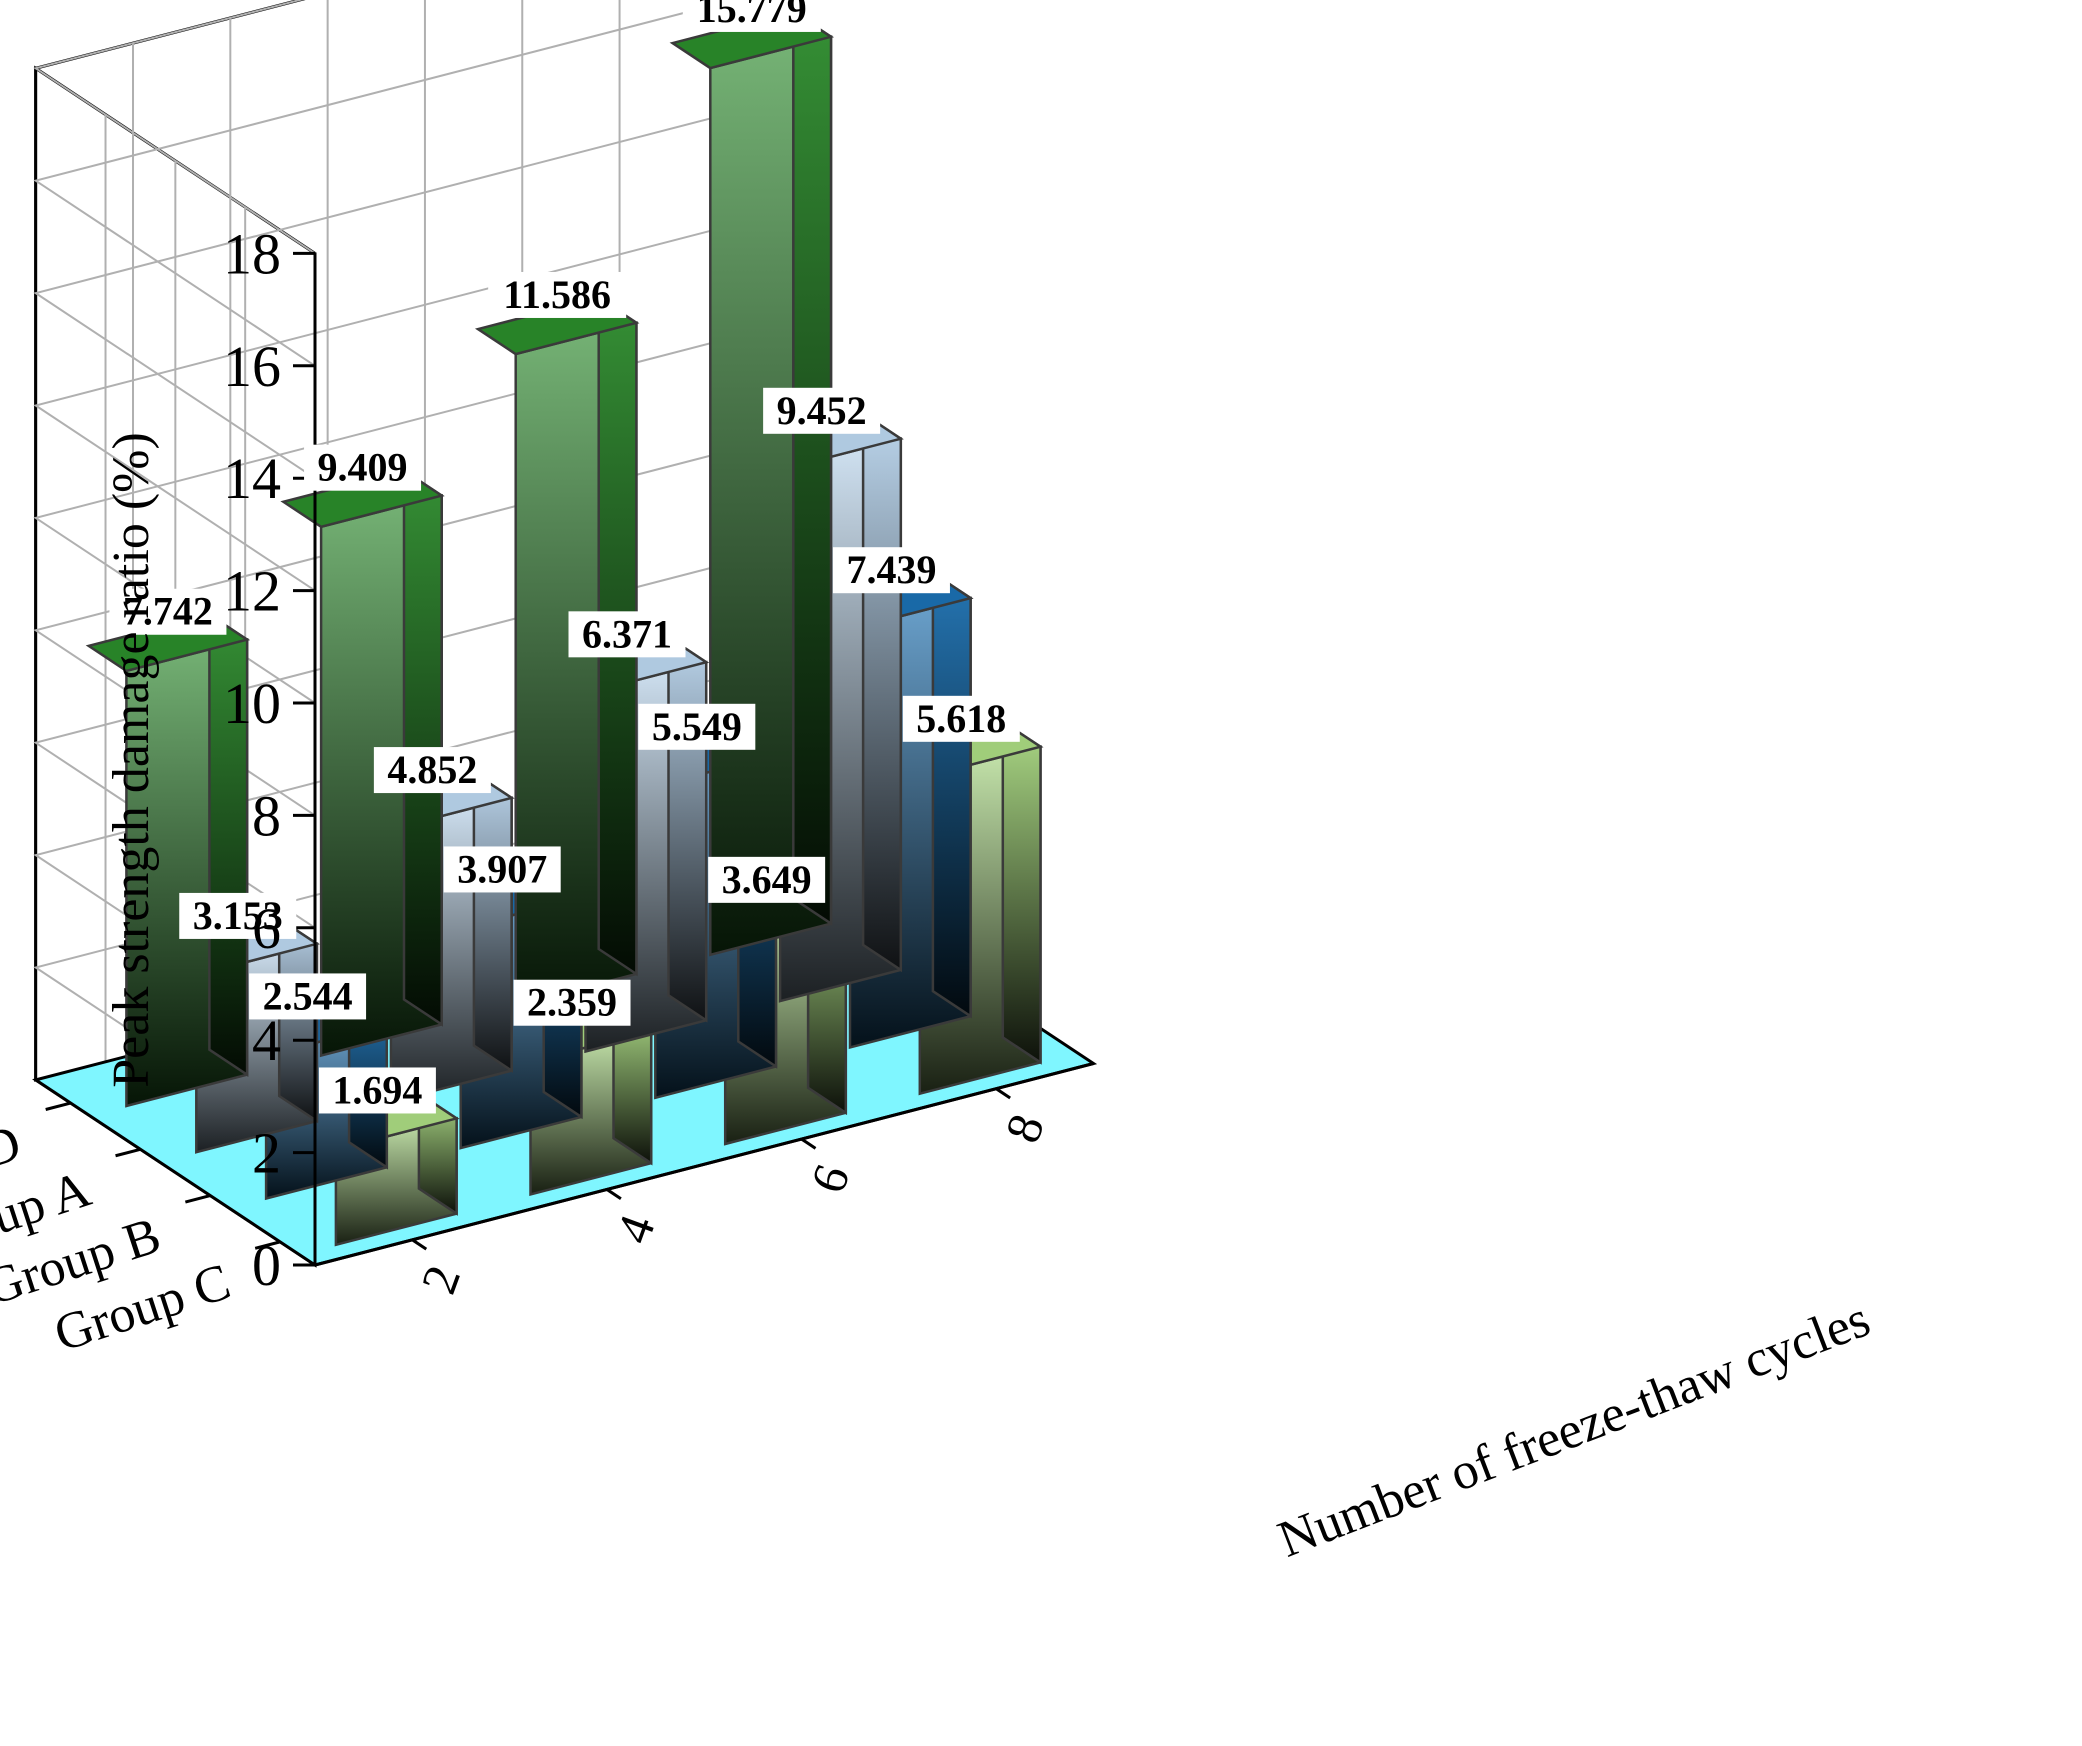  Describe the element at coordinates (252, 591) in the screenshot. I see `y-tick-label: 12` at that location.